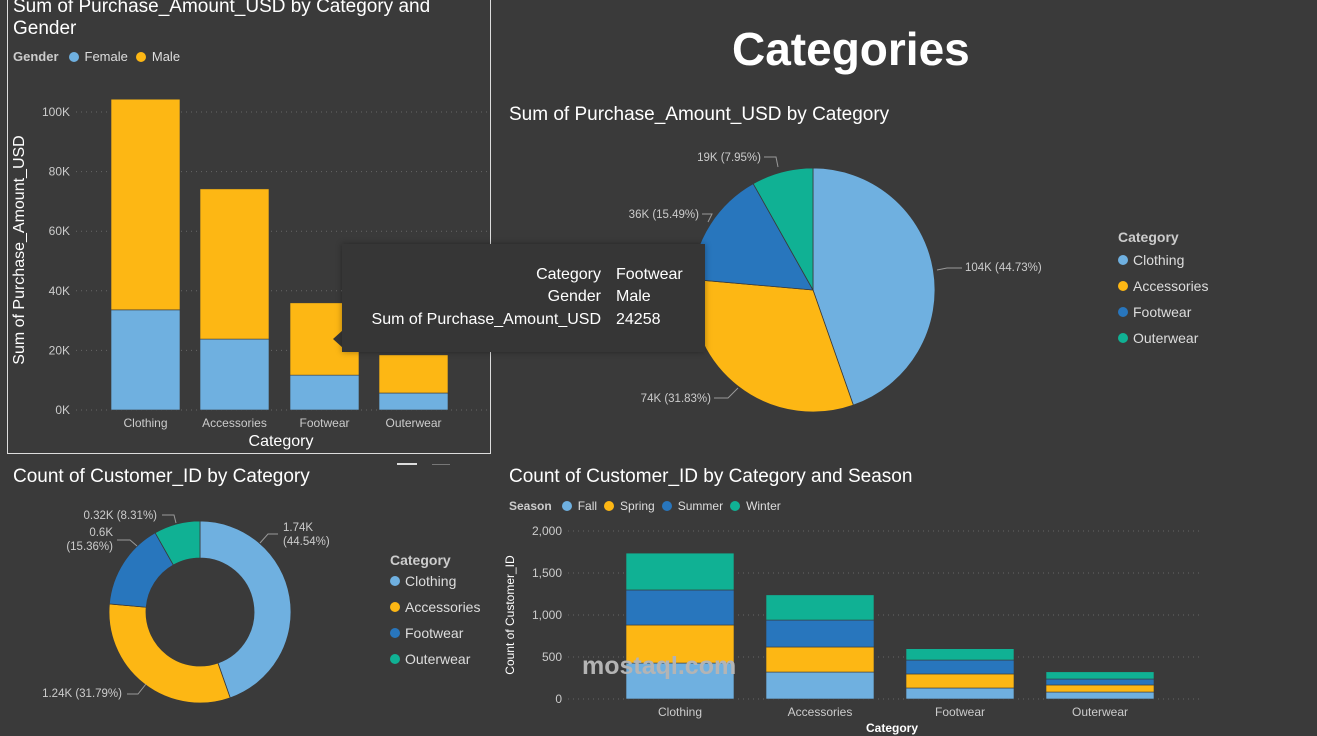  I want to click on tooltip-value: 24258, so click(638, 319).